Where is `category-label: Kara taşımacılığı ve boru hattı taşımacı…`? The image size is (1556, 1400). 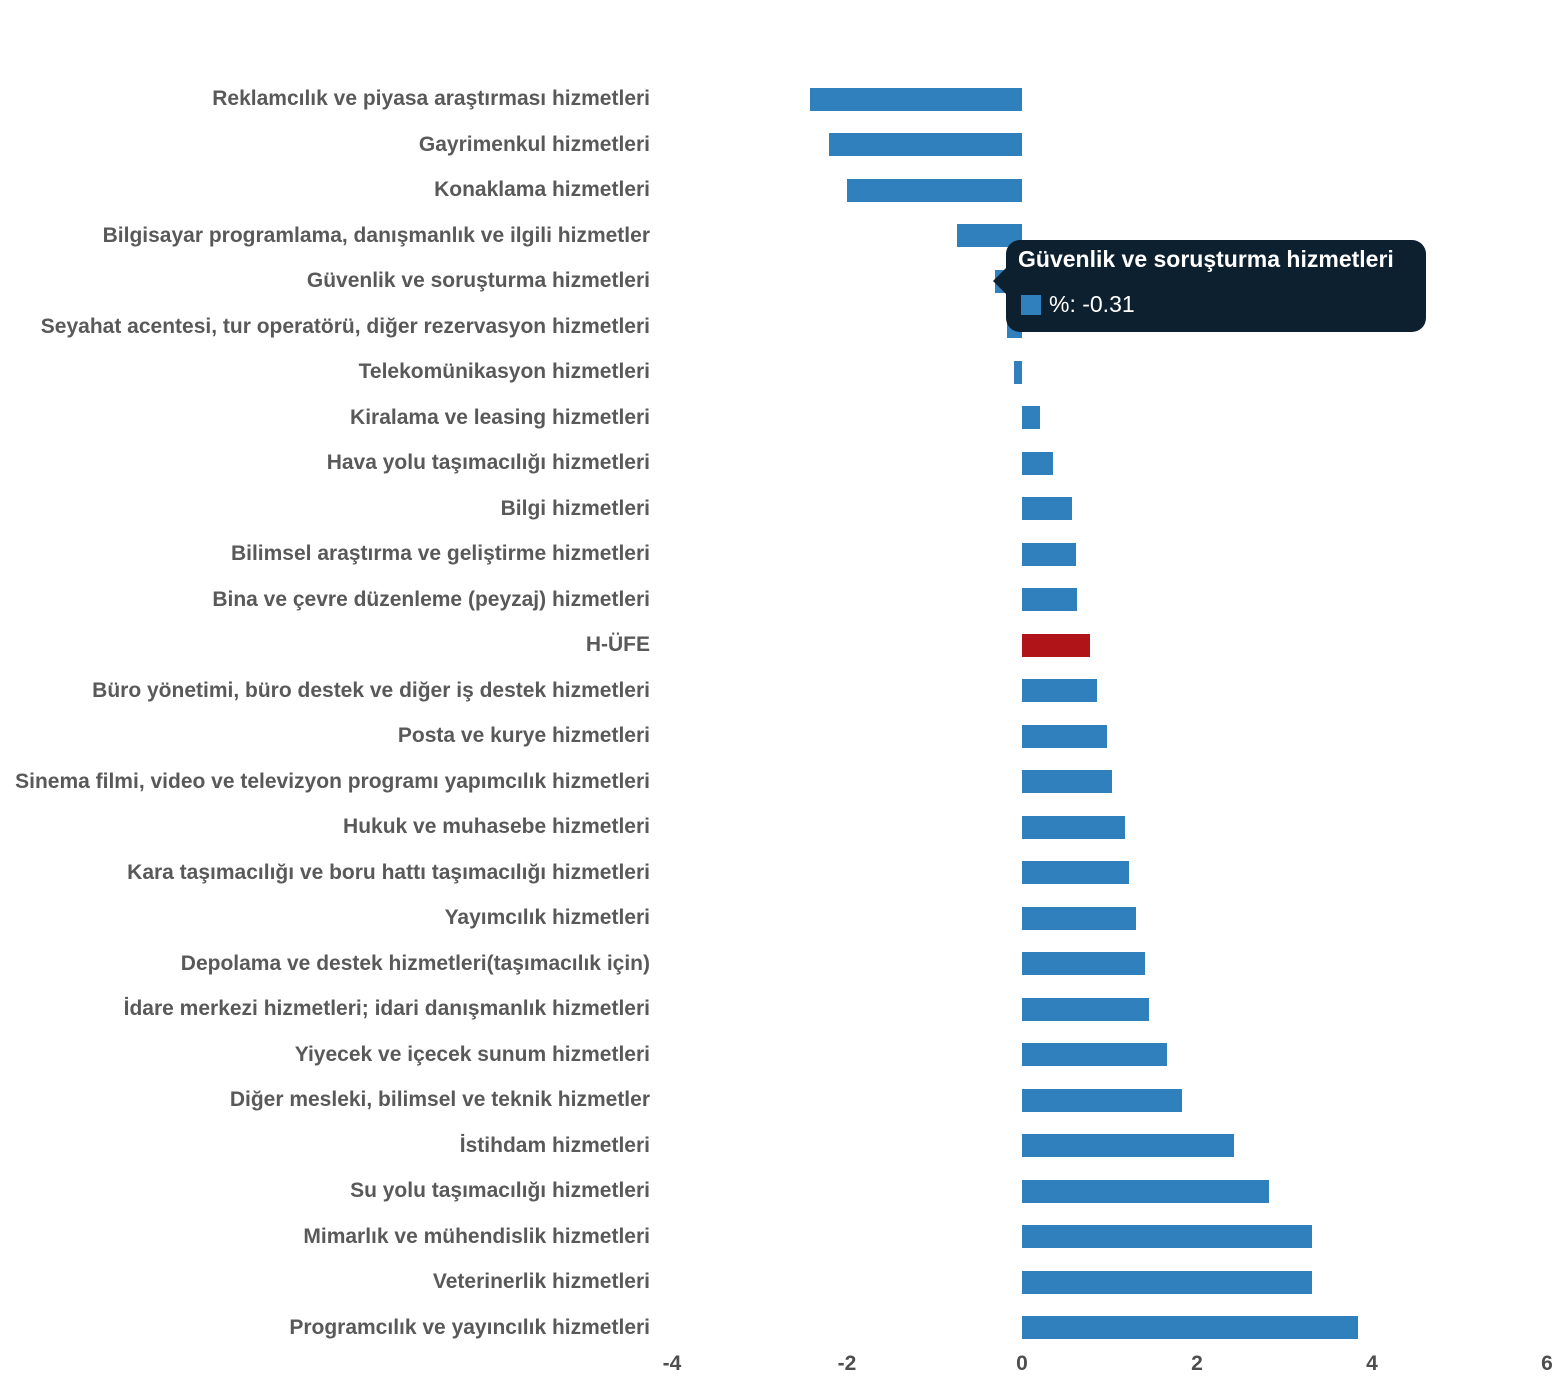
category-label: Kara taşımacılığı ve boru hattı taşımacı… is located at coordinates (388, 872).